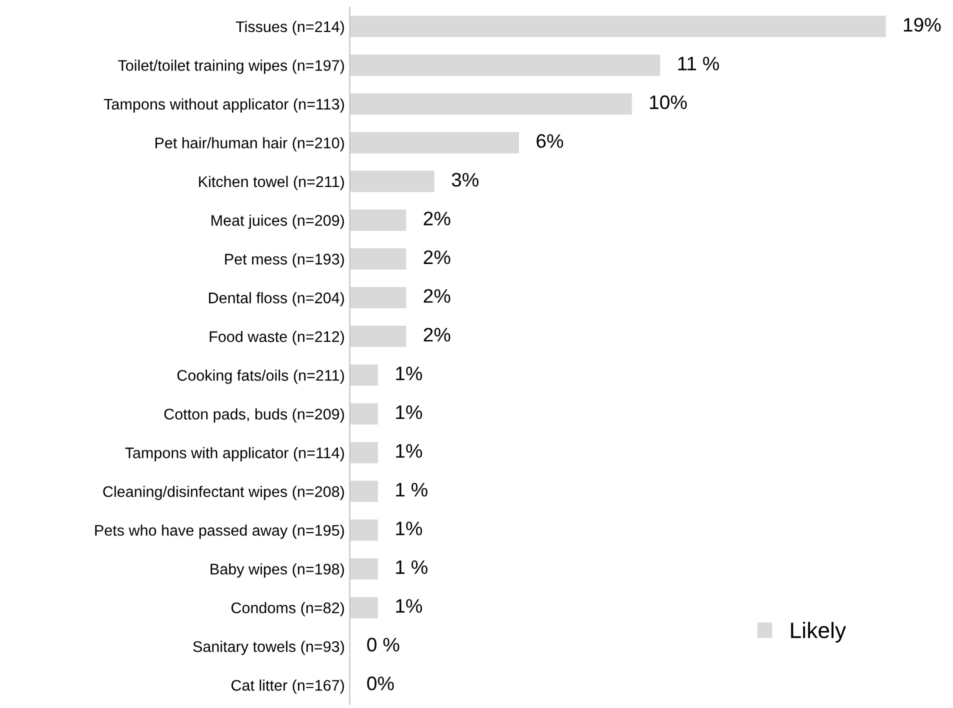  I want to click on y-tick-label: Kitchen towel (n=211), so click(271, 183).